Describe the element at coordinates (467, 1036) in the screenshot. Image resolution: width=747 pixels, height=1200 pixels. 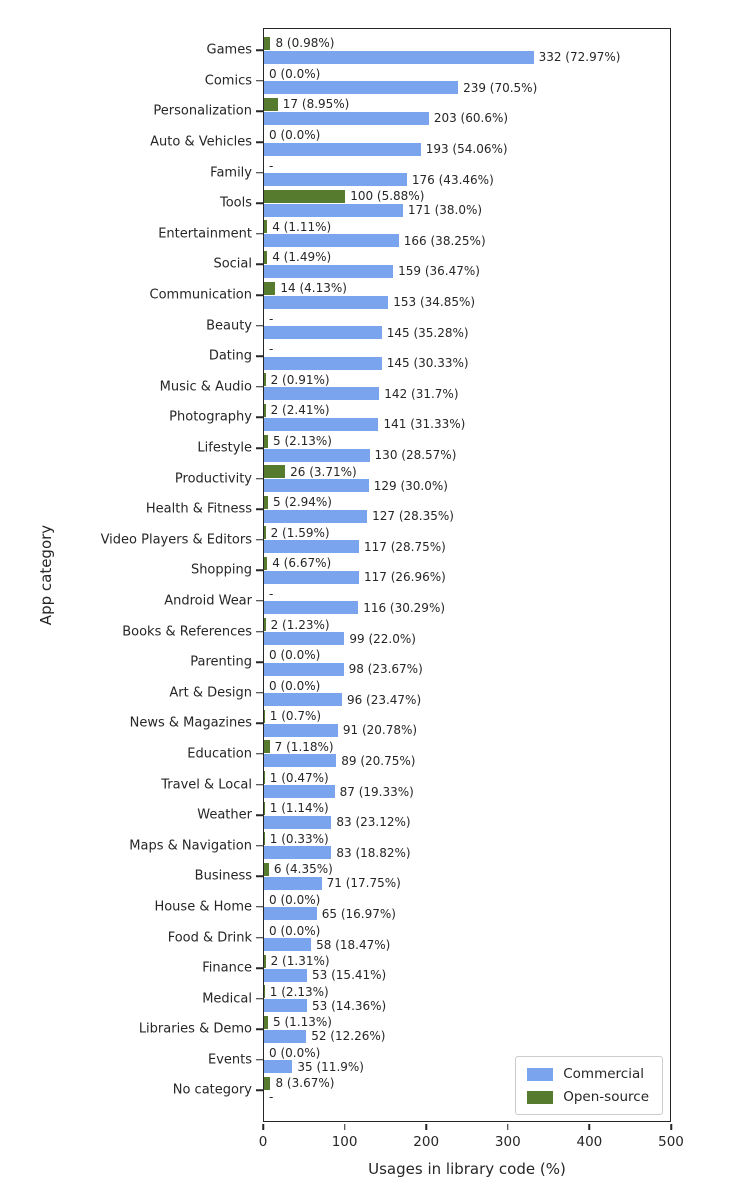
I see `bar-line: 52 (12.26%)` at that location.